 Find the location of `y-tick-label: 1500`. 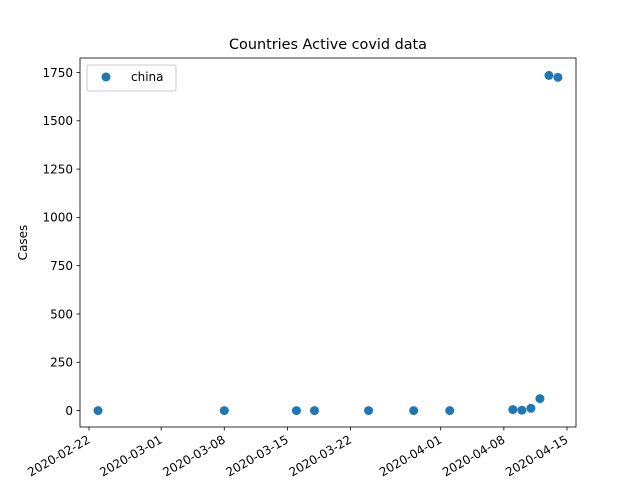

y-tick-label: 1500 is located at coordinates (57, 121).